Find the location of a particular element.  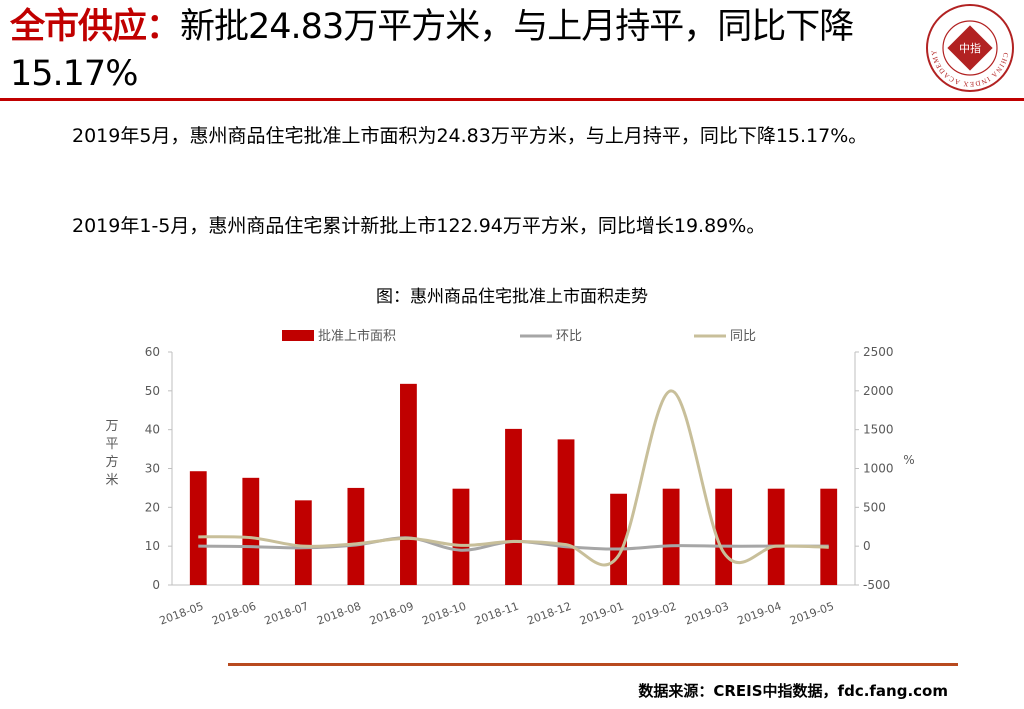

right-tick-label: 500 is located at coordinates (874, 507).